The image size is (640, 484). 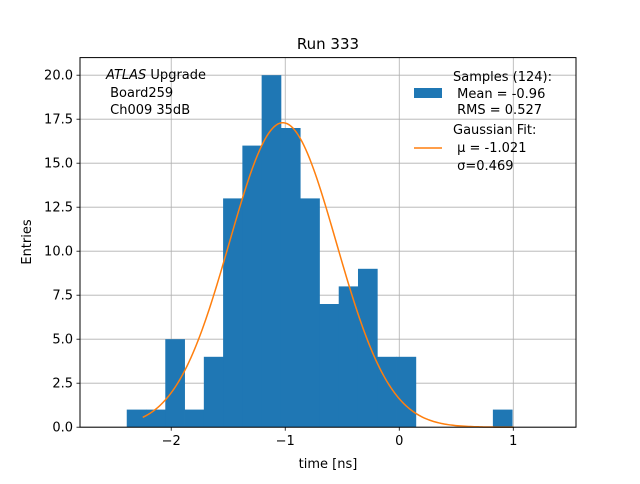 I want to click on x-axis-ticks: −2 −1 0 1, so click(x=339, y=438).